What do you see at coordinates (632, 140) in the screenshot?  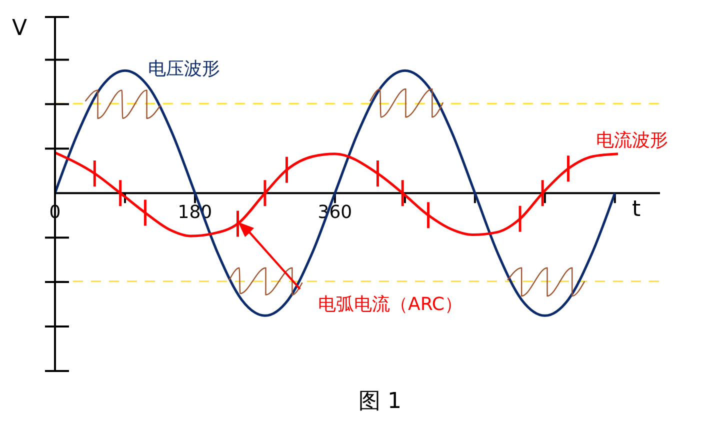 I see `series-label: 电流波形` at bounding box center [632, 140].